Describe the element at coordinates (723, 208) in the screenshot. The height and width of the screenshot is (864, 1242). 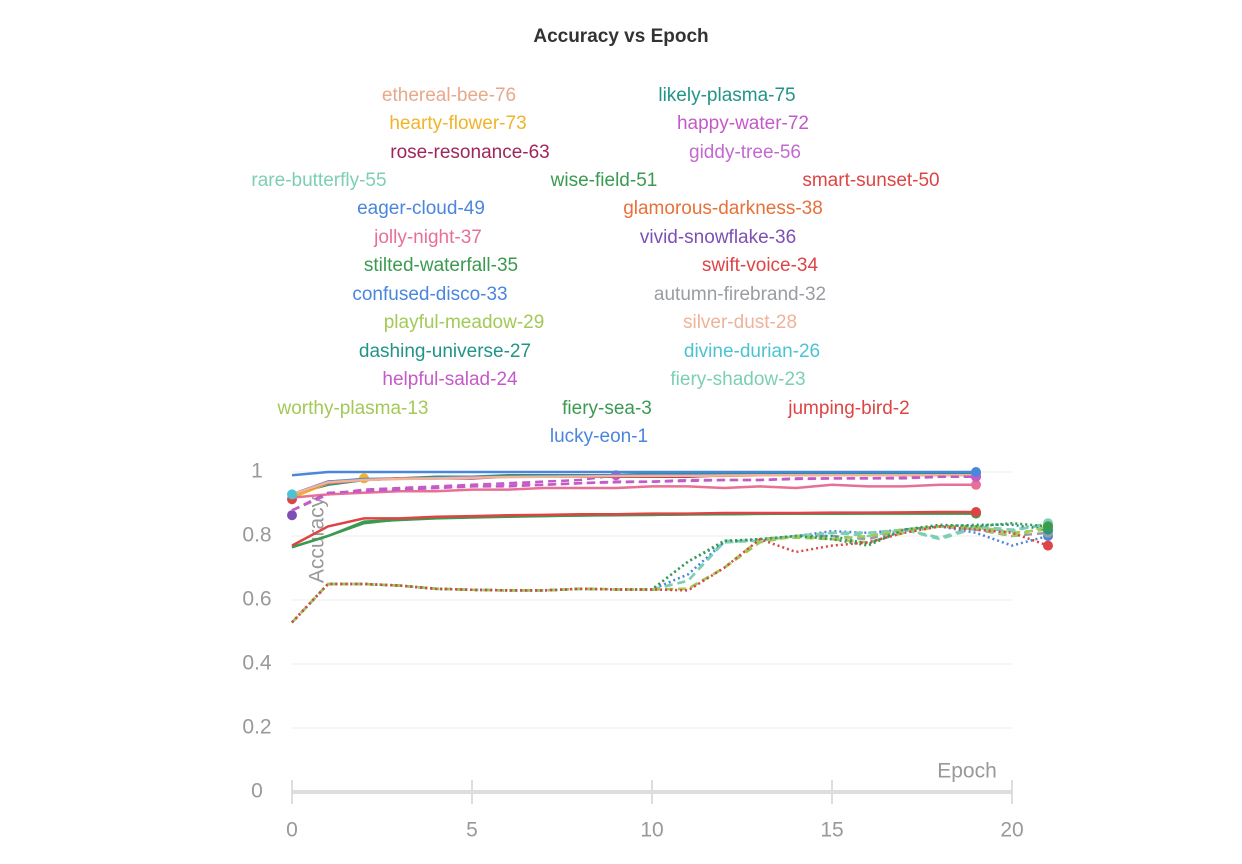
I see `legend-entry: glamorous-darkness-38` at that location.